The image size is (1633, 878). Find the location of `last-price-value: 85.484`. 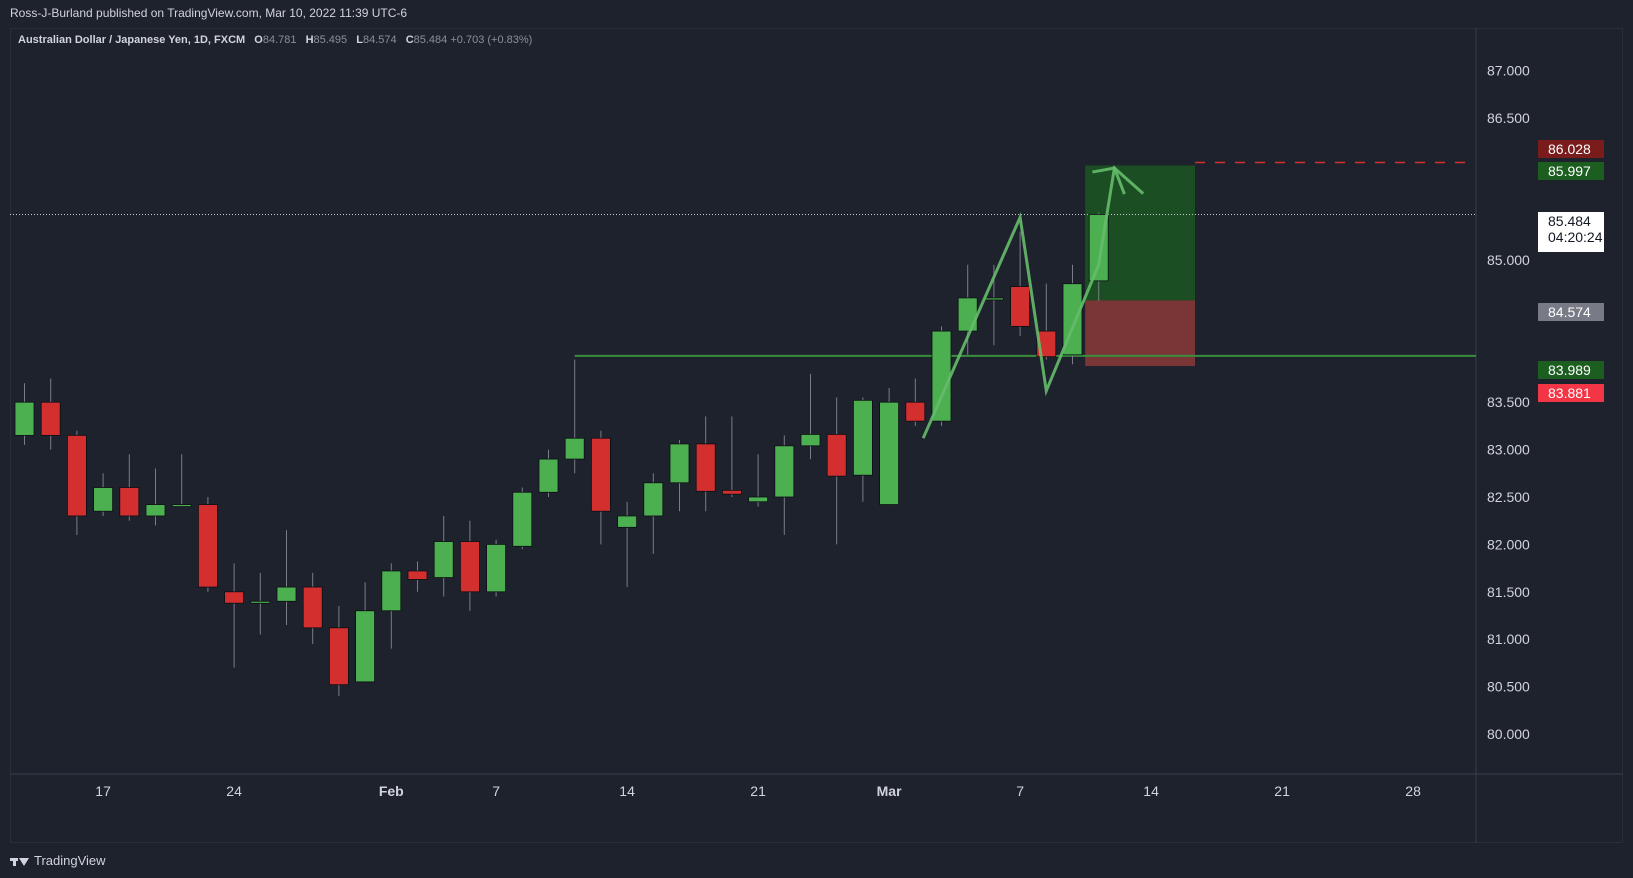

last-price-value: 85.484 is located at coordinates (1569, 221).